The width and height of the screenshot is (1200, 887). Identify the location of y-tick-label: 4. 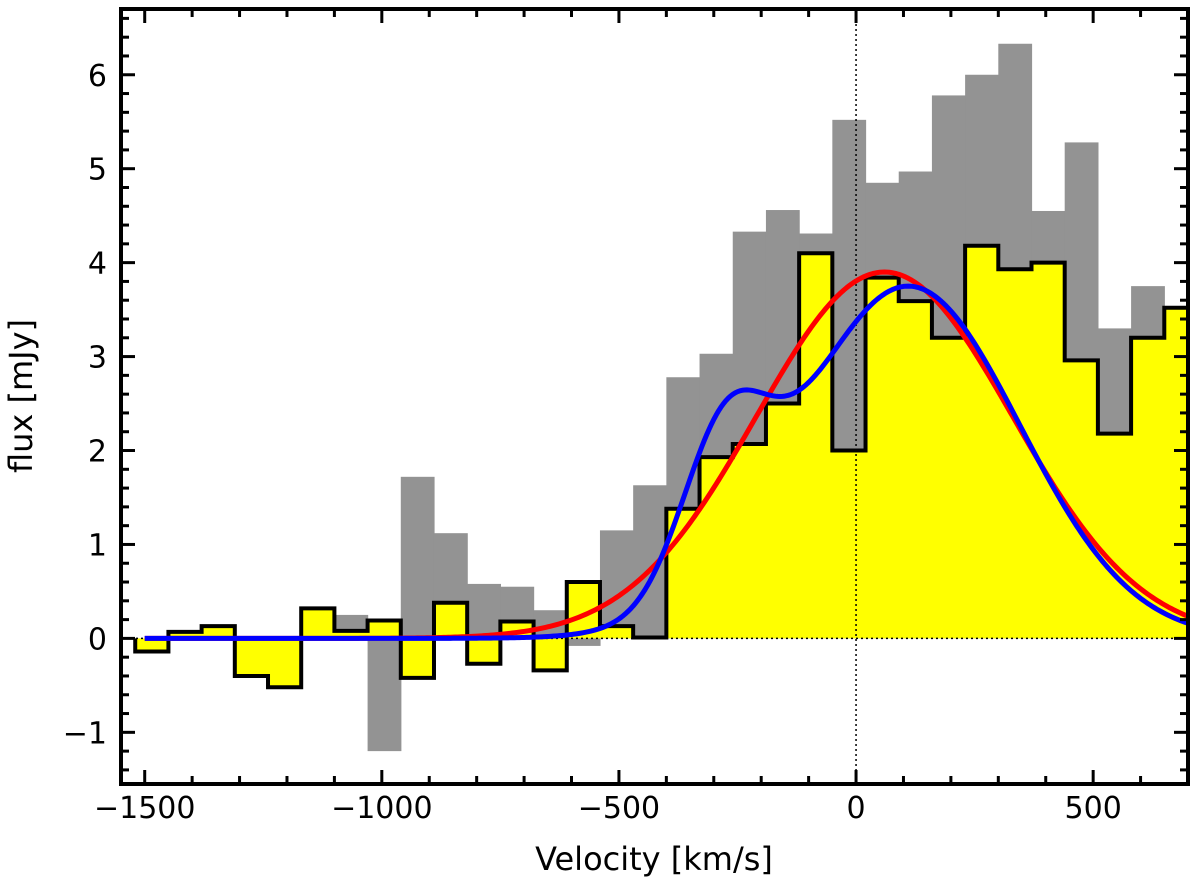
(97, 264).